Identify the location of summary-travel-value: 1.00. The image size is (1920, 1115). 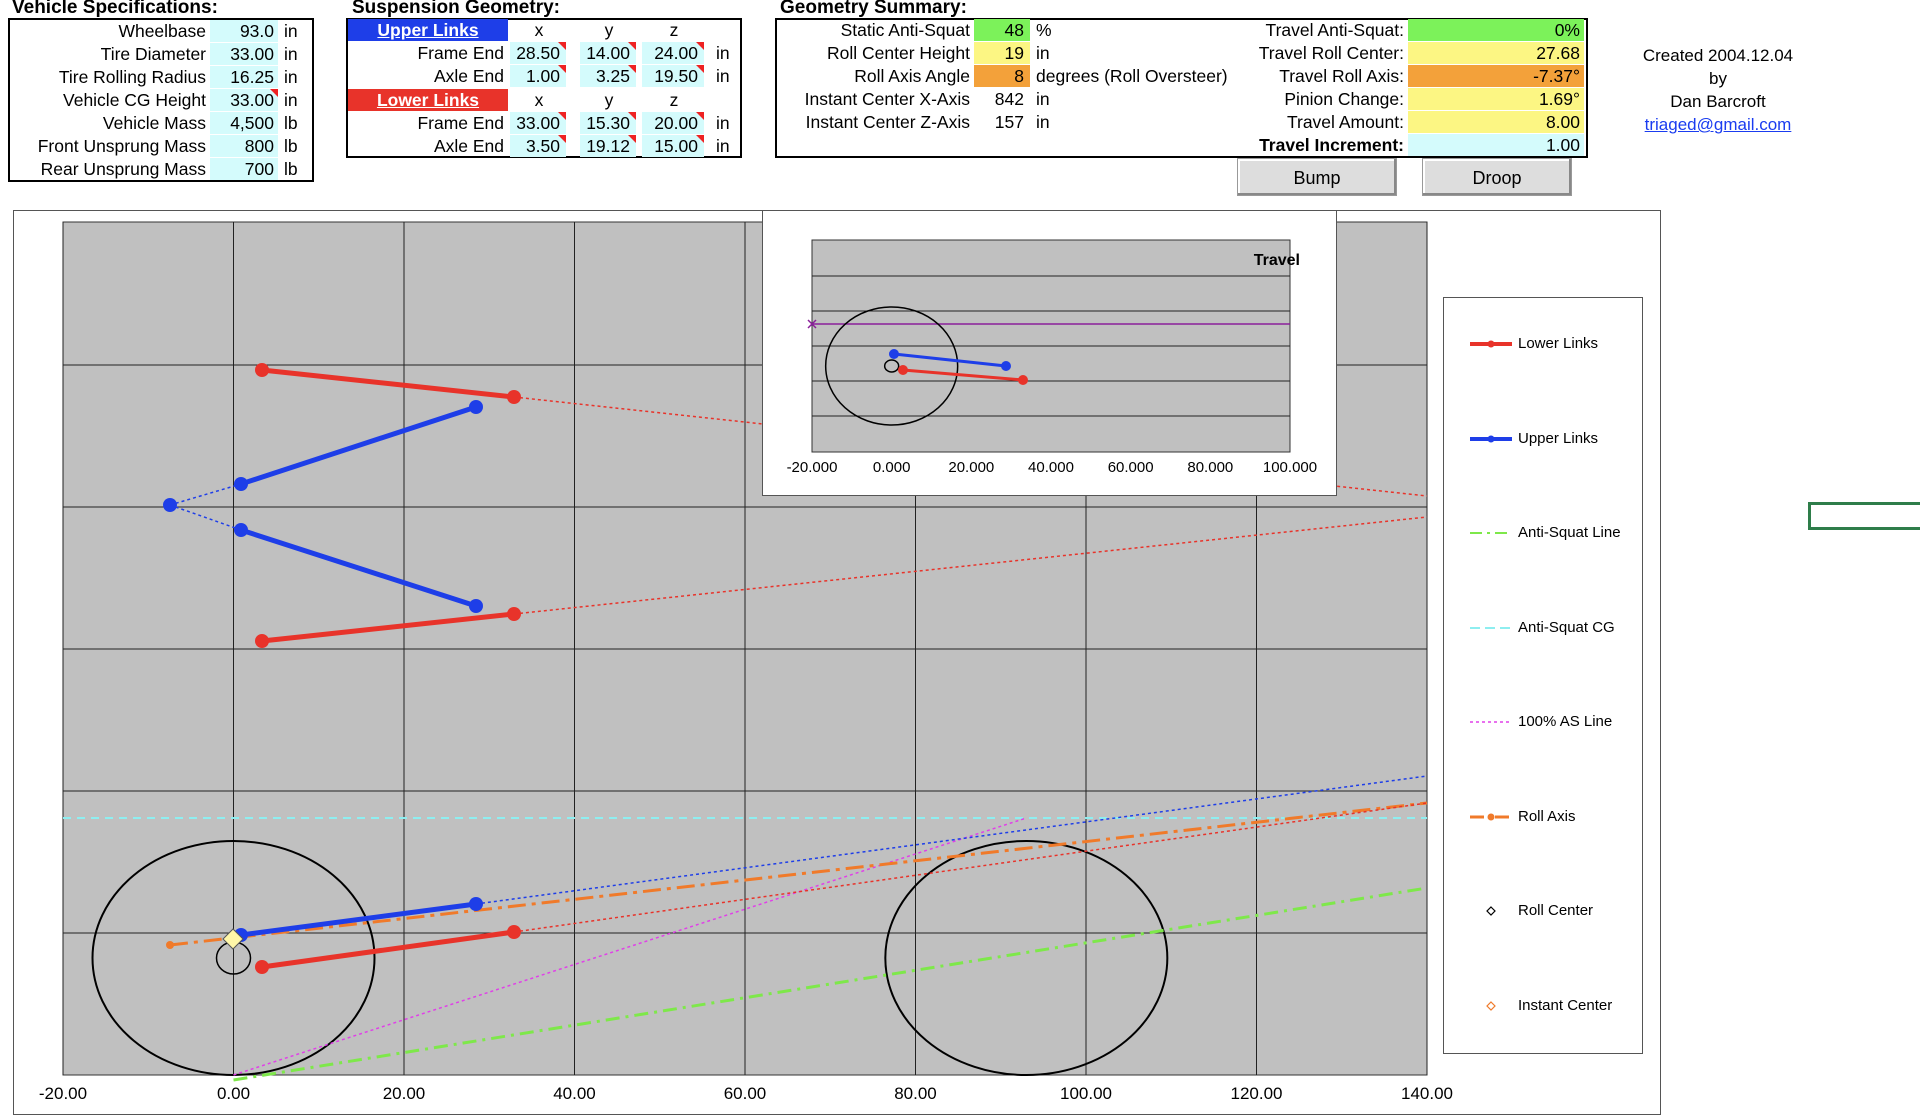
(1496, 145).